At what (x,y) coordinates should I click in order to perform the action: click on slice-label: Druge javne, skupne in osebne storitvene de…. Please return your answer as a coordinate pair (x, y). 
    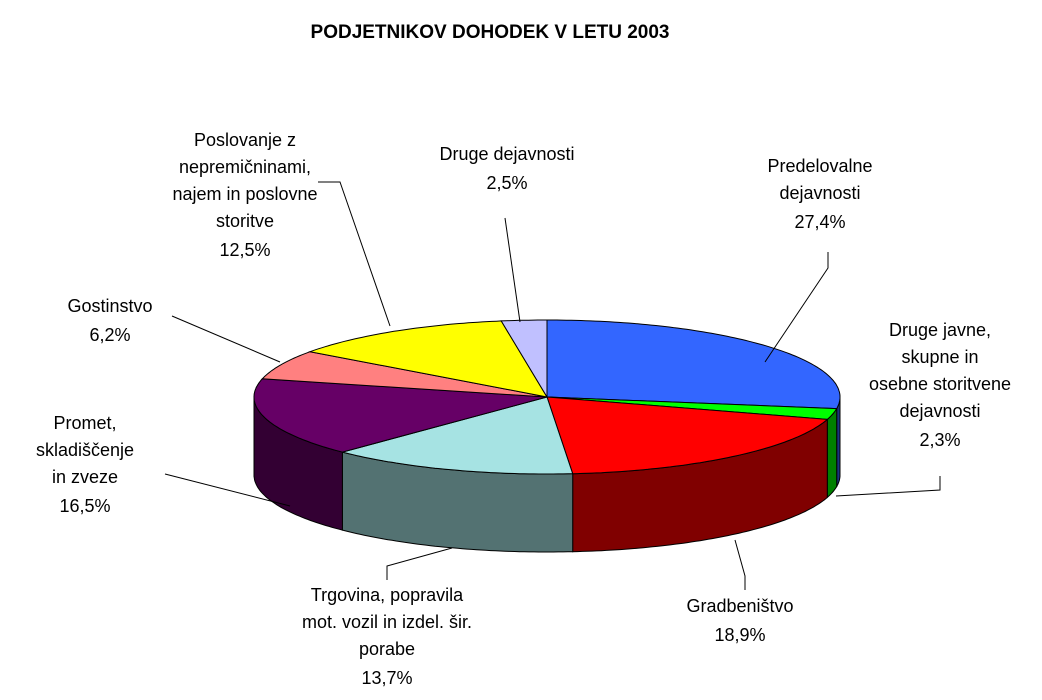
    Looking at the image, I should click on (940, 370).